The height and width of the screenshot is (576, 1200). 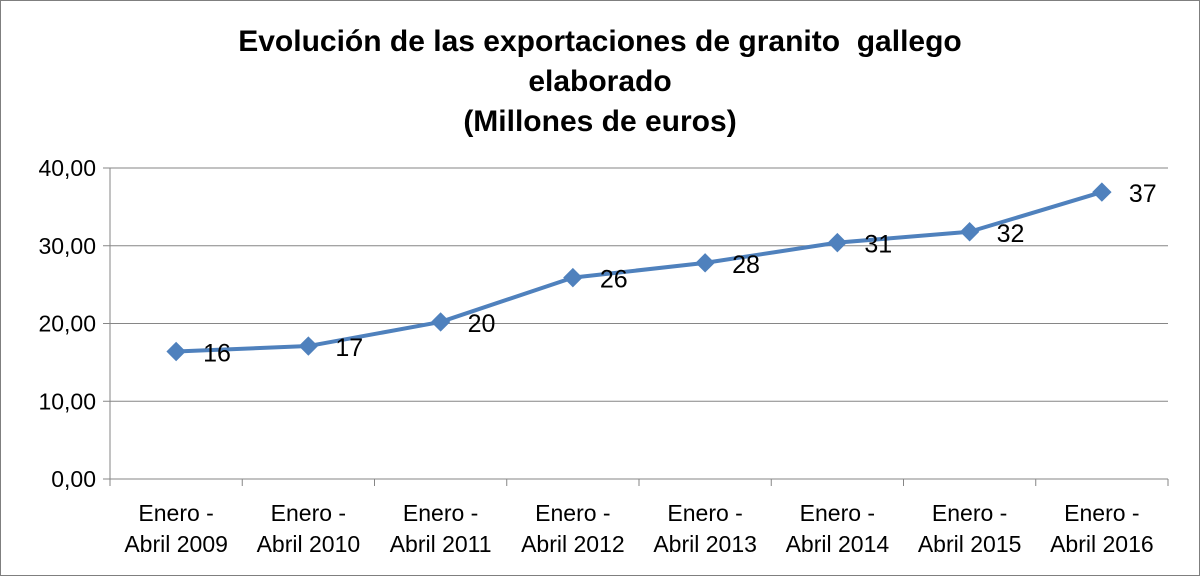 I want to click on data-label: 32, so click(x=1011, y=234).